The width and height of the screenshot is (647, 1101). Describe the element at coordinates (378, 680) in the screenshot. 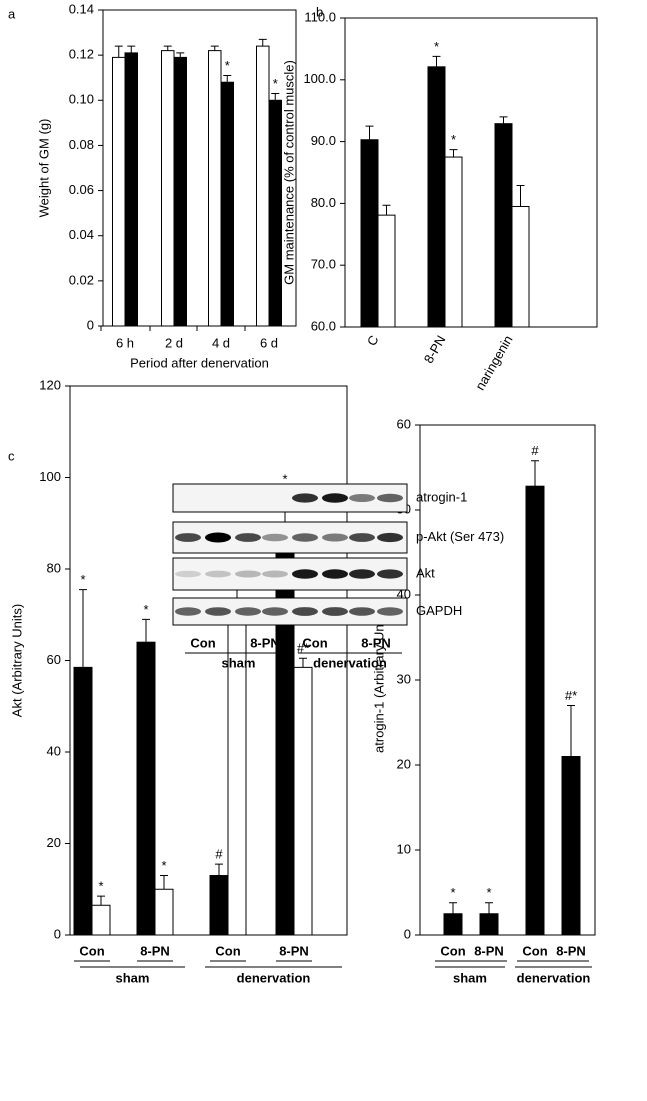

I see `y-axis-label: atrogin-1 (Arbitrary Units)` at that location.